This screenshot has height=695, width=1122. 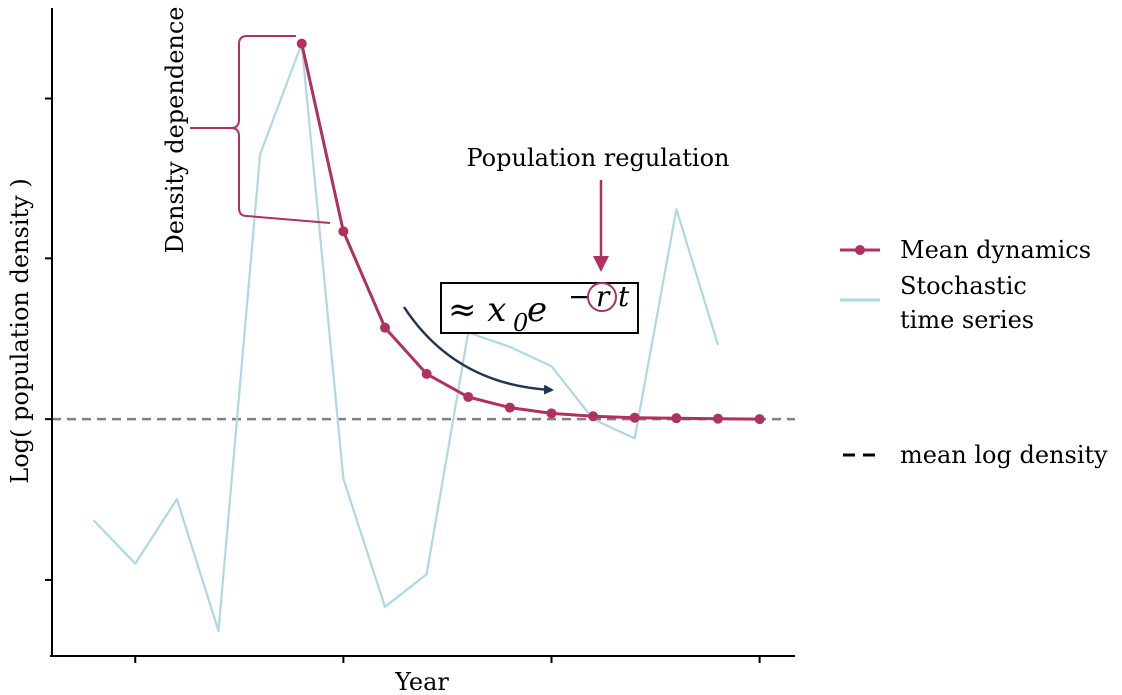 I want to click on y-ticks, so click(x=48, y=339).